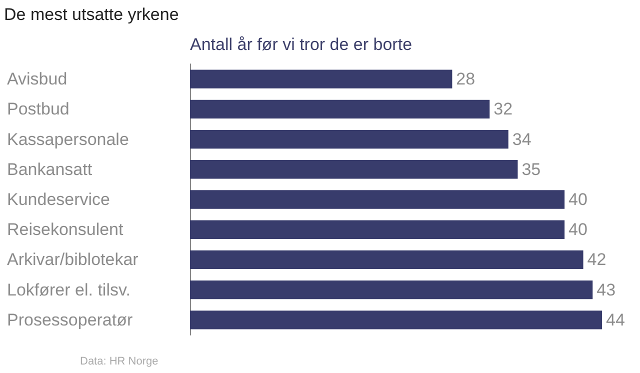  I want to click on y-tick-label: Kassapersonale, so click(68, 139).